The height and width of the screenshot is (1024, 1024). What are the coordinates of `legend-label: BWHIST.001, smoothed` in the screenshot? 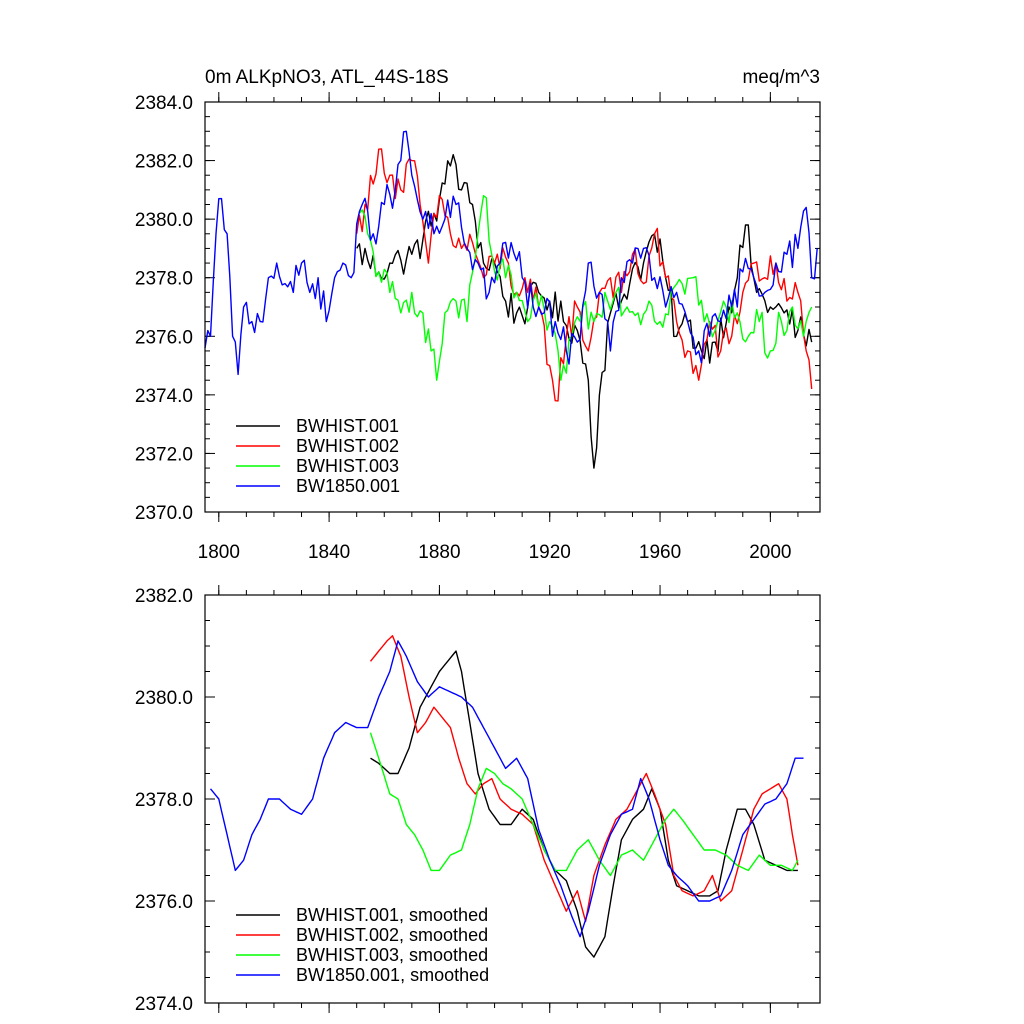 It's located at (392, 915).